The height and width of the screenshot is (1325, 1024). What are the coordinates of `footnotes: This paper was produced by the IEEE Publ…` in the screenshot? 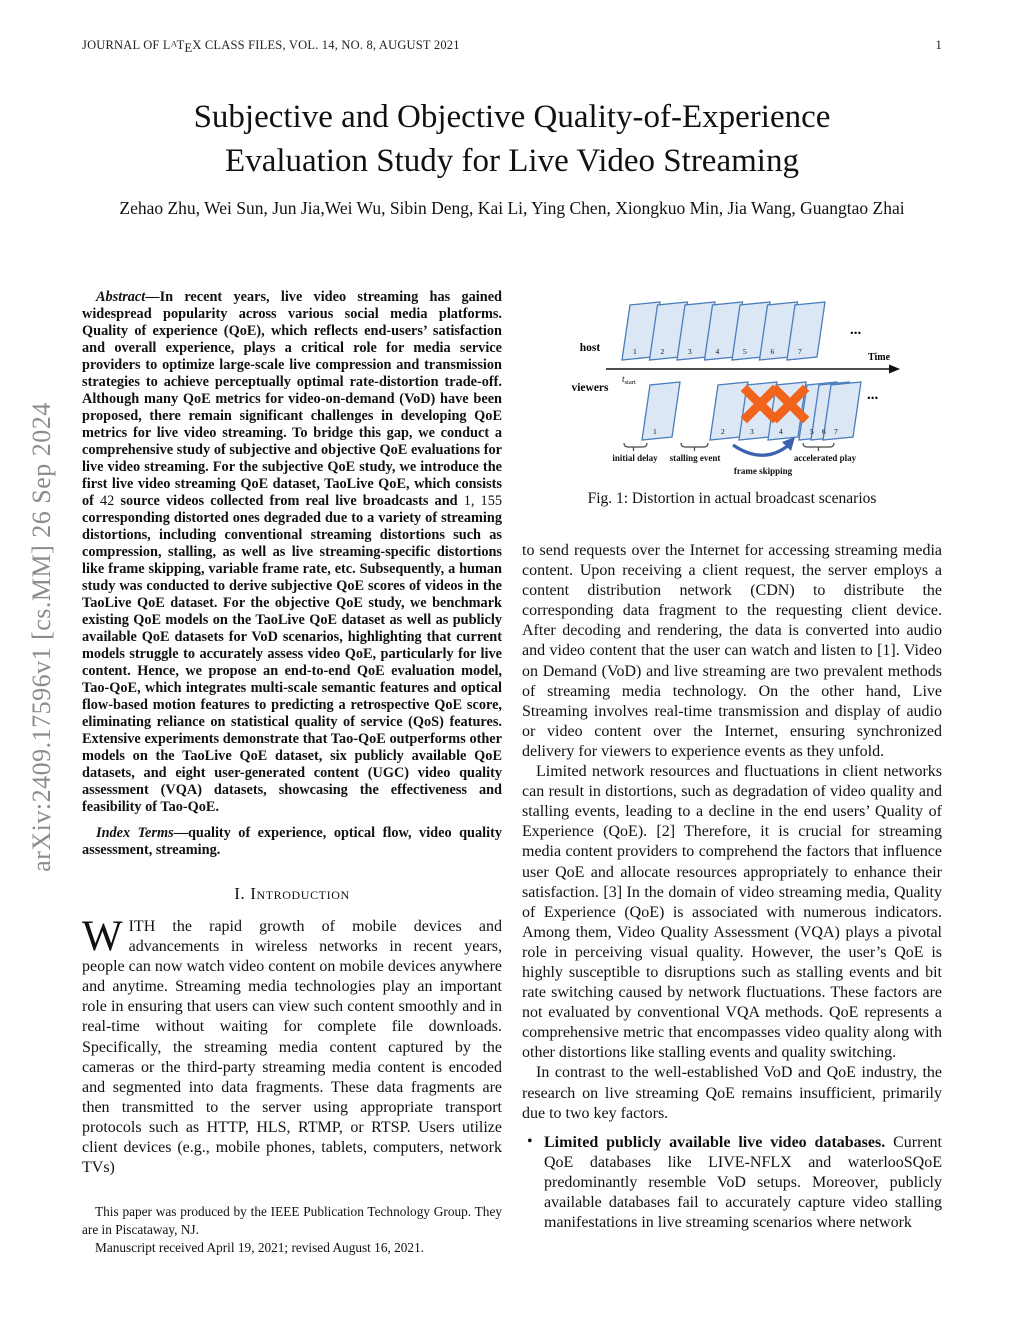 It's located at (292, 1230).